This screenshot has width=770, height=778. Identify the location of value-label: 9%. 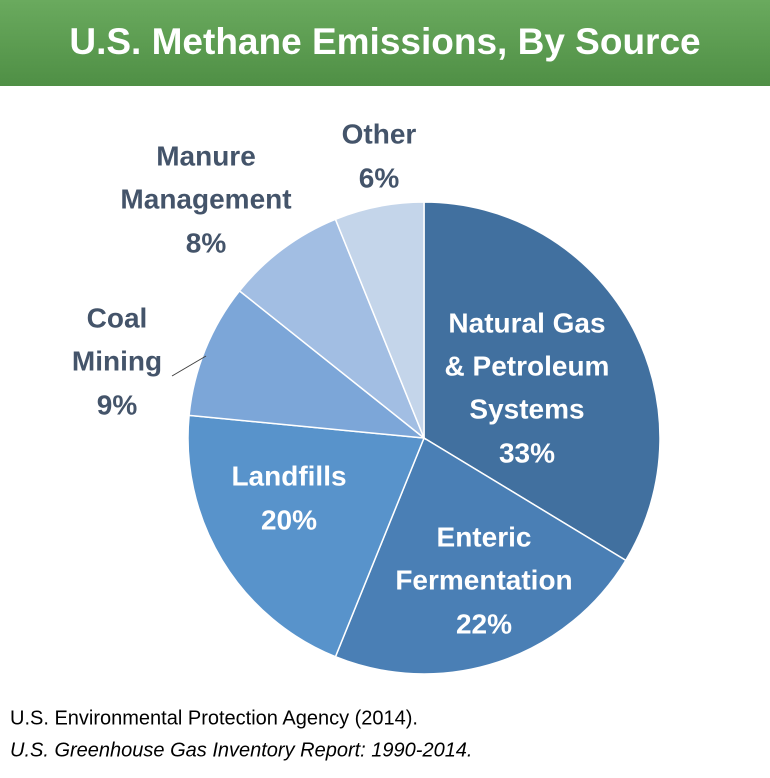
(117, 404).